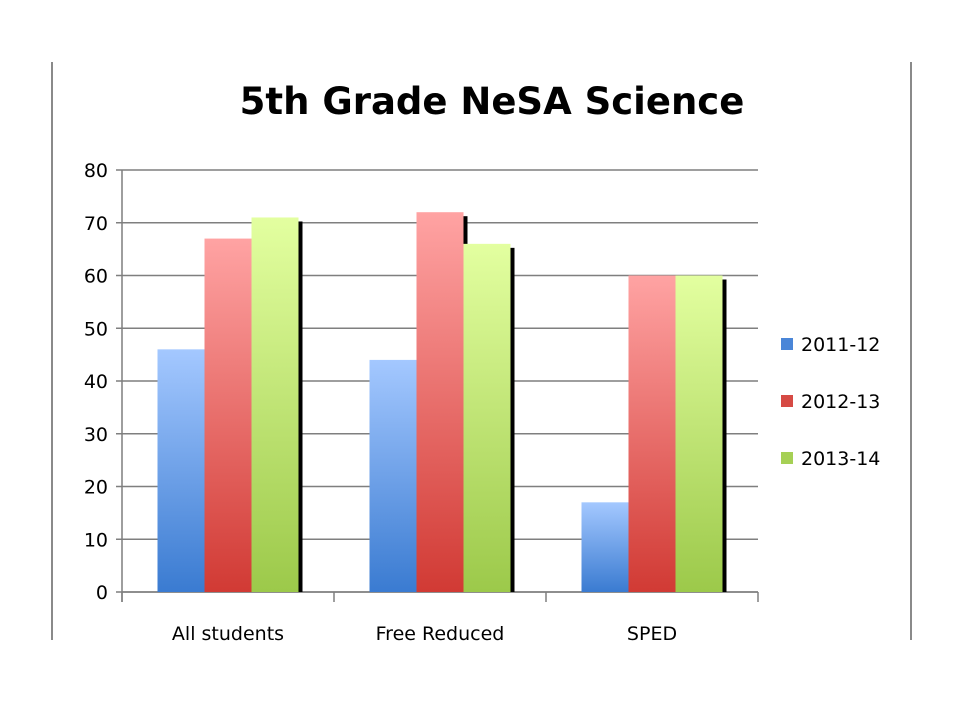 The width and height of the screenshot is (960, 720). I want to click on bar-2012-13-all-students, so click(228, 415).